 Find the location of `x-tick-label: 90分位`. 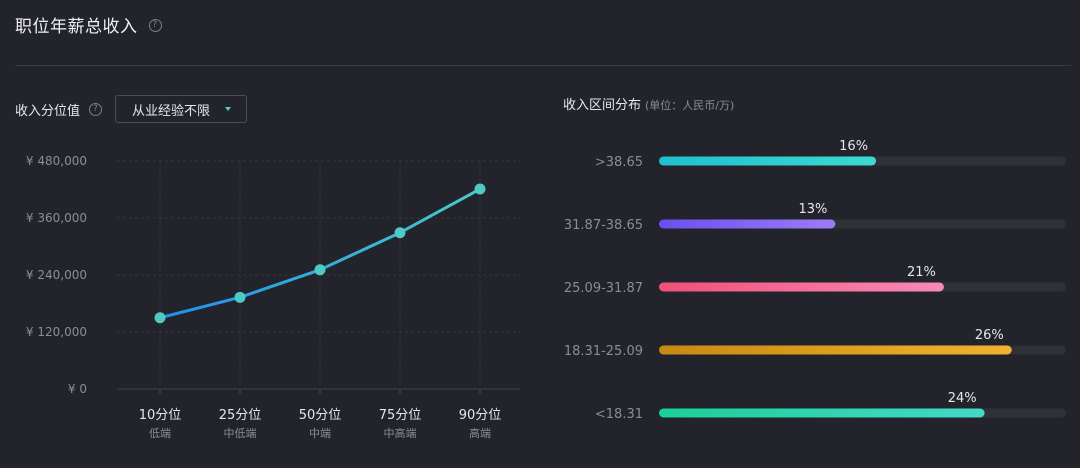

x-tick-label: 90分位 is located at coordinates (480, 415).